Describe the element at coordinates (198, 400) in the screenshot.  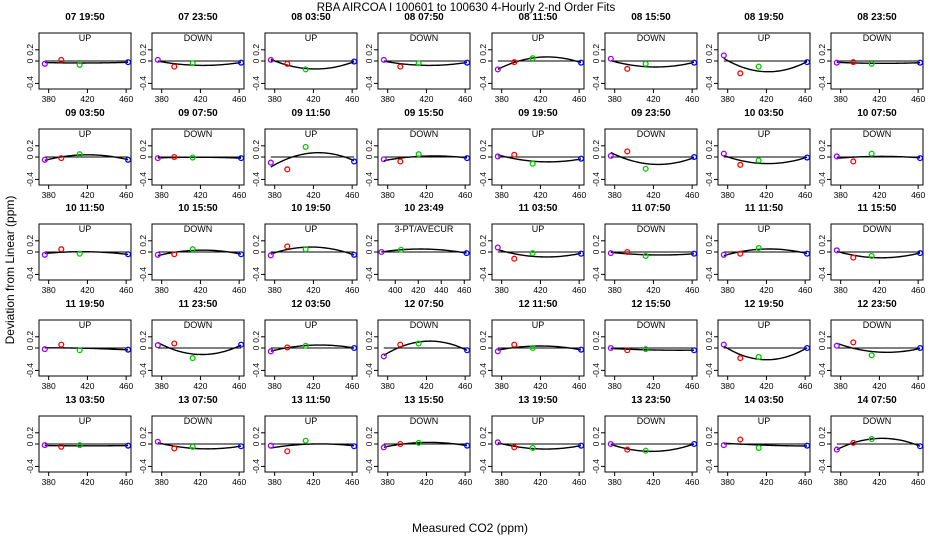
I see `panel-title: 13 07:50` at that location.